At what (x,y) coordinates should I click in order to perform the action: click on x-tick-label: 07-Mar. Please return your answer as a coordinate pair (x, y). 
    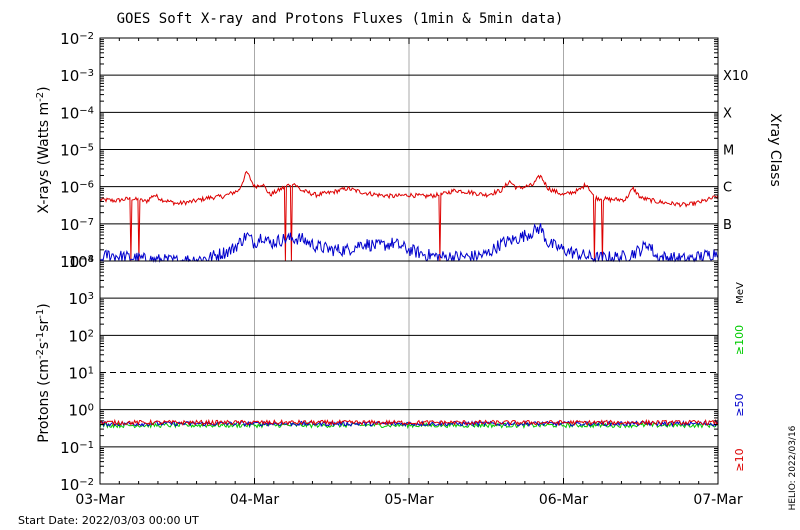
    Looking at the image, I should click on (718, 500).